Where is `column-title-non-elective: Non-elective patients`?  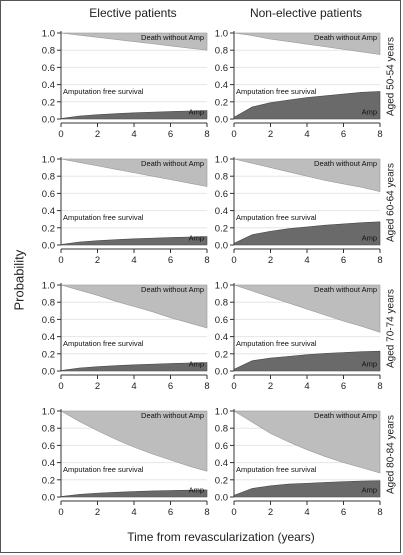
column-title-non-elective: Non-elective patients is located at coordinates (306, 13).